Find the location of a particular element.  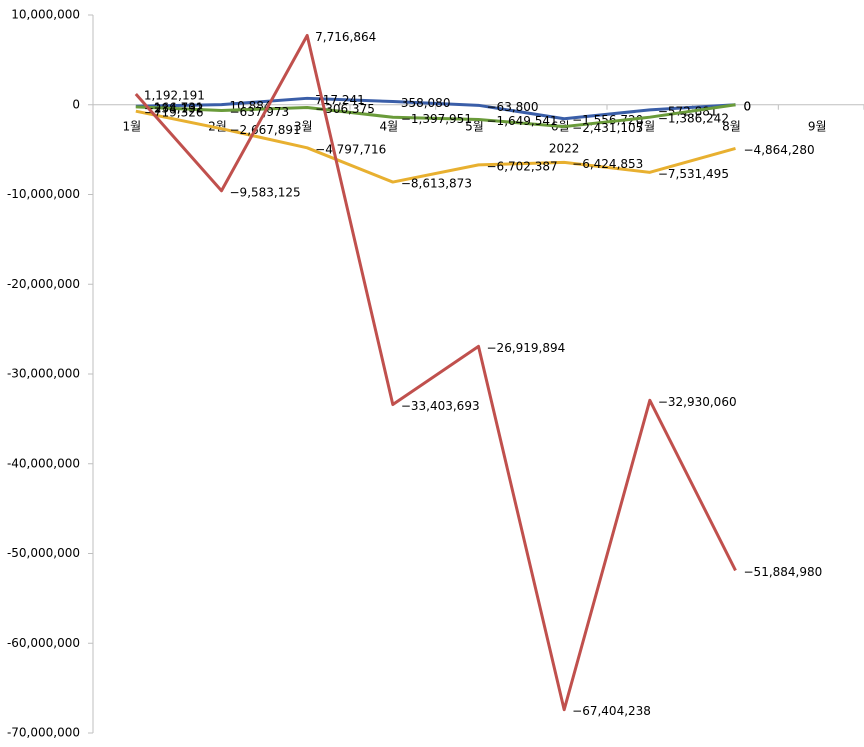

x-tick-label: 3월 is located at coordinates (303, 126).